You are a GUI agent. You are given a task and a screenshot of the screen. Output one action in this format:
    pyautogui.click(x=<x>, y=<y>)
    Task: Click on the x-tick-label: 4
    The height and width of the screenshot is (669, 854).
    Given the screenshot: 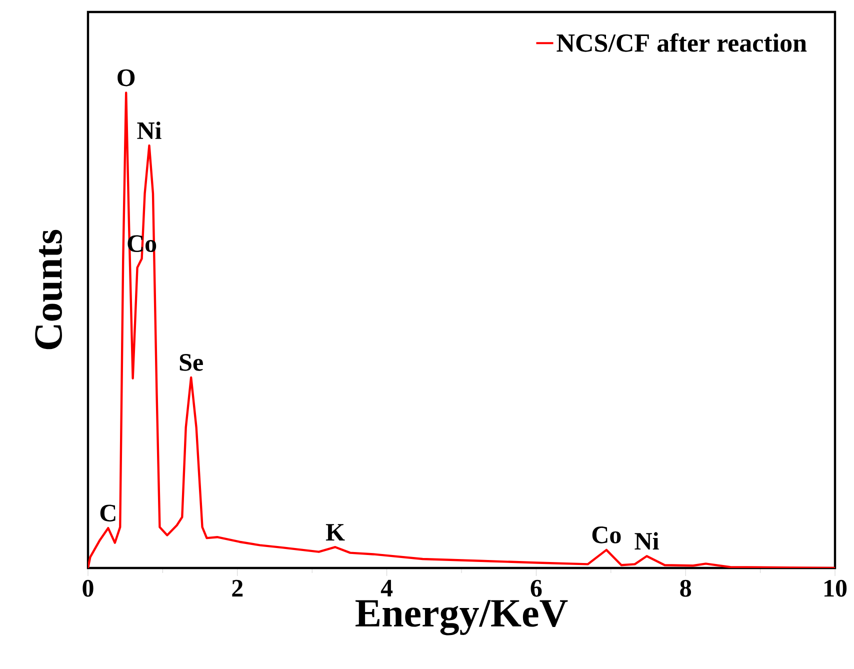 What is the action you would take?
    pyautogui.click(x=386, y=588)
    